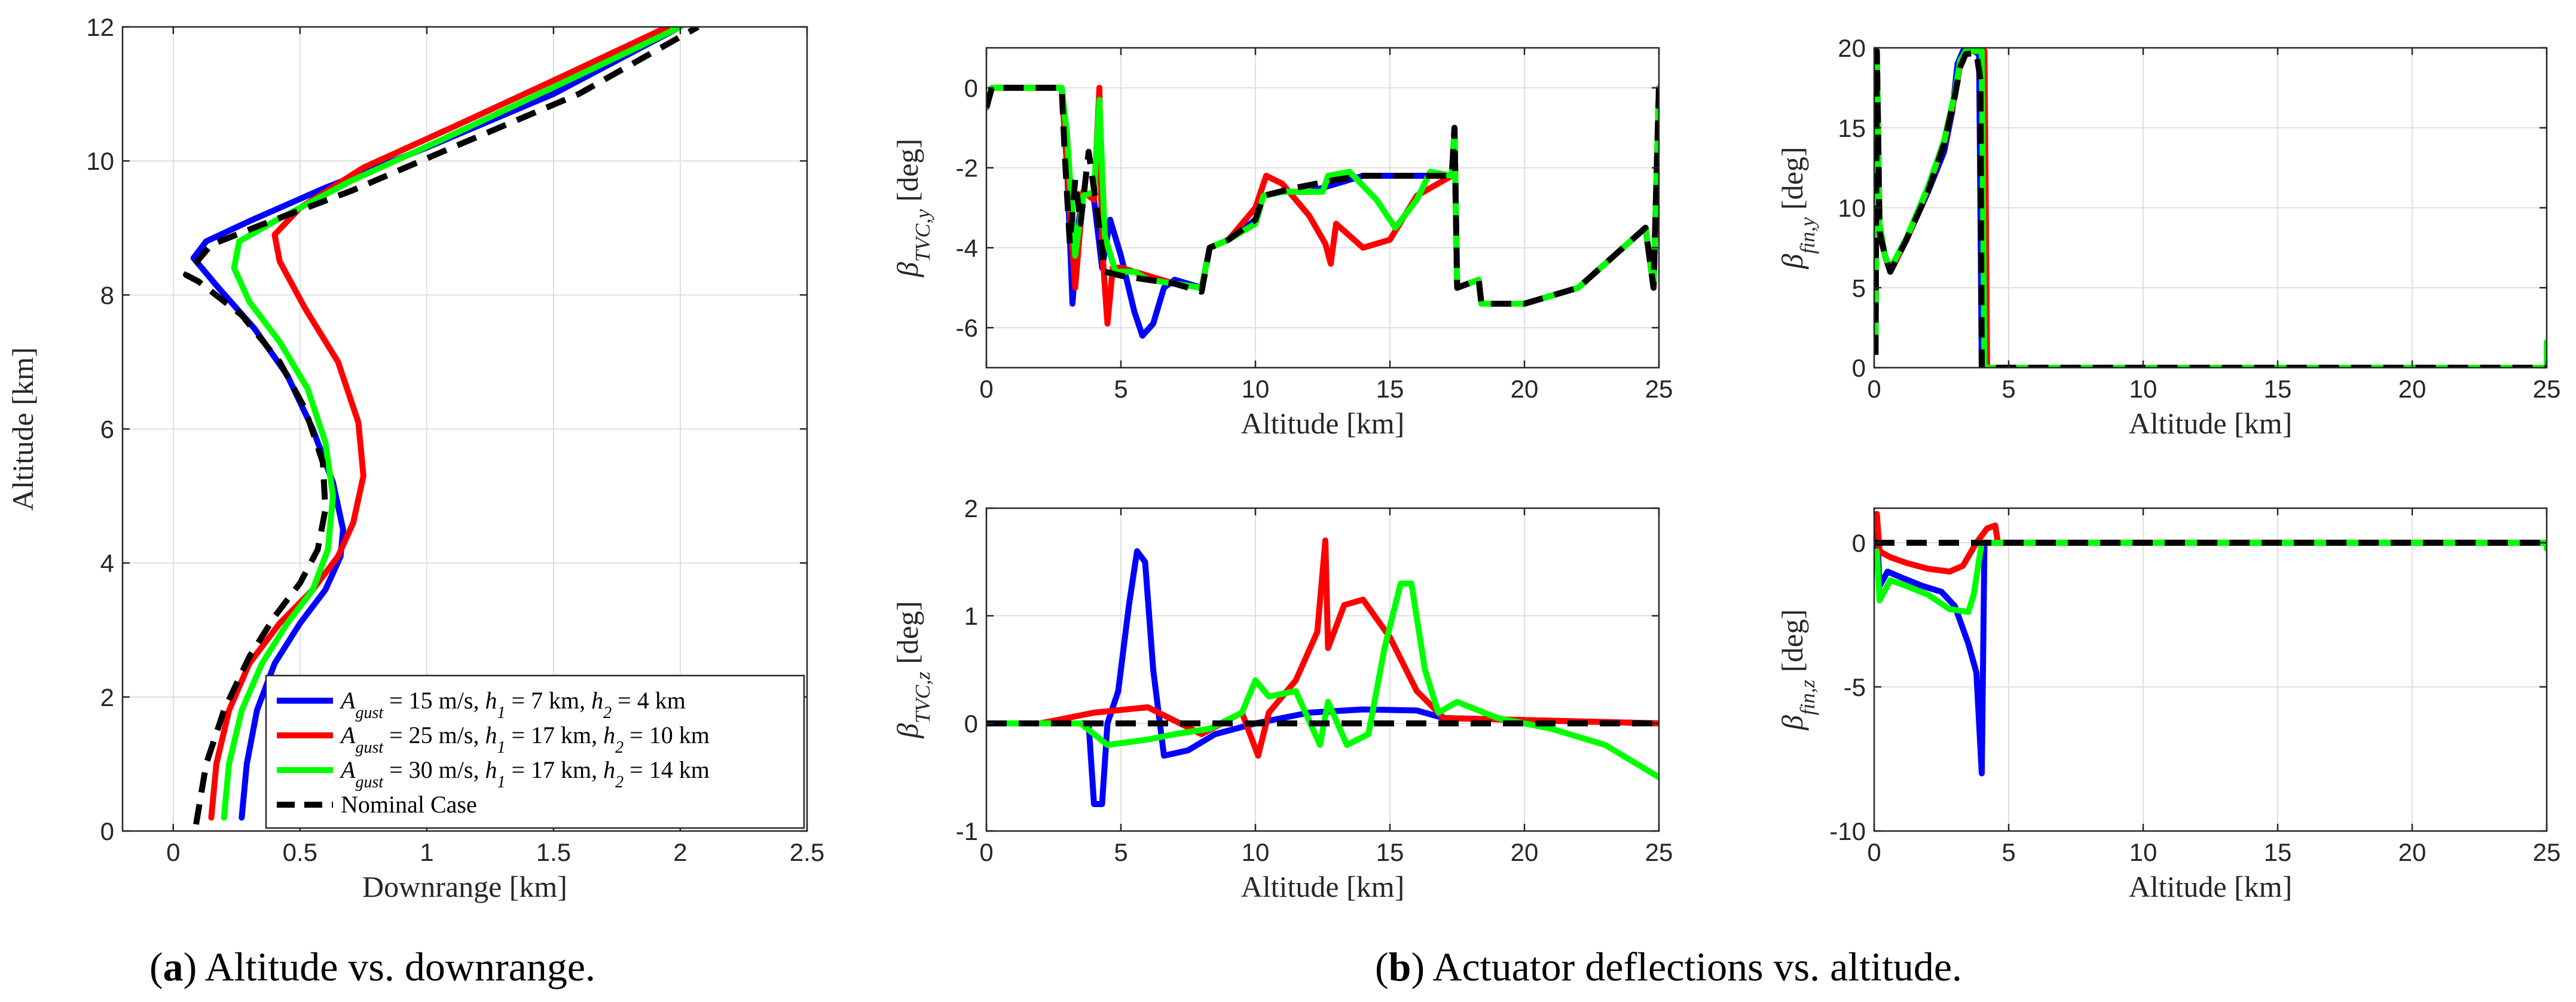 This screenshot has width=2576, height=1002. Describe the element at coordinates (807, 852) in the screenshot. I see `x-tick-label: 2.5` at that location.